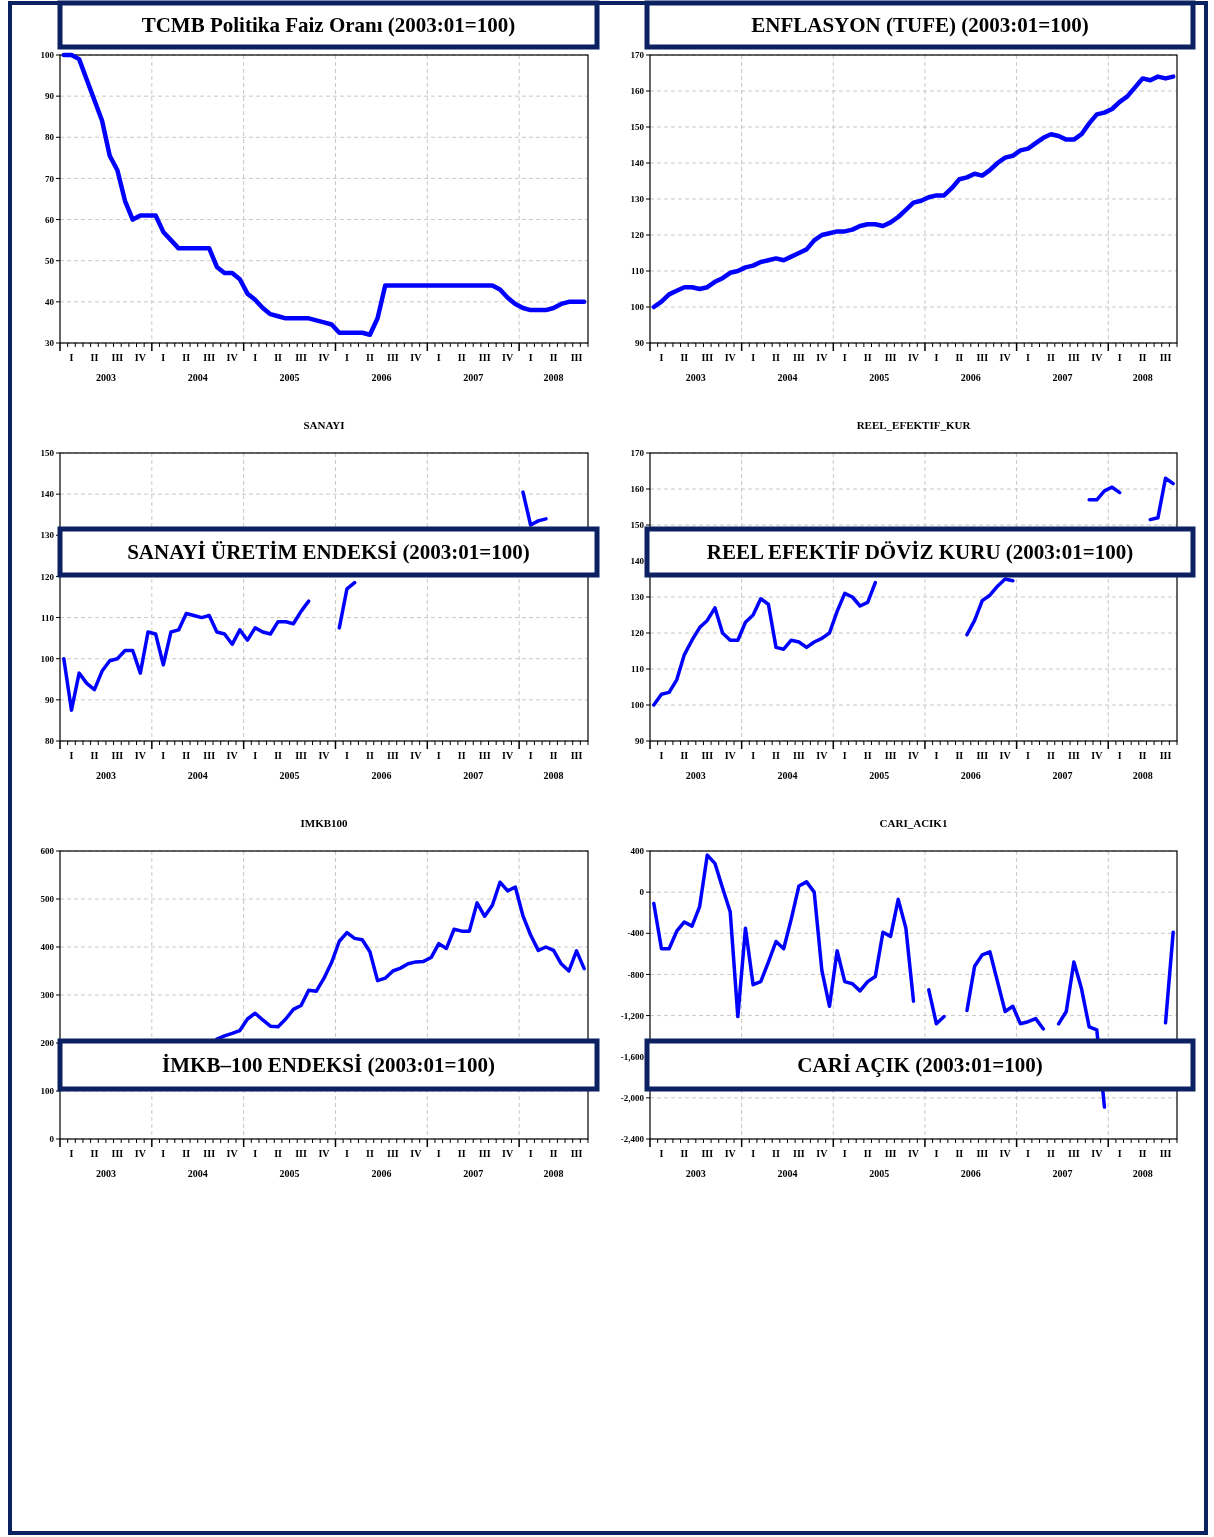 The image size is (1214, 1537). What do you see at coordinates (632, 1015) in the screenshot?
I see `y-tick-label: -1,200` at bounding box center [632, 1015].